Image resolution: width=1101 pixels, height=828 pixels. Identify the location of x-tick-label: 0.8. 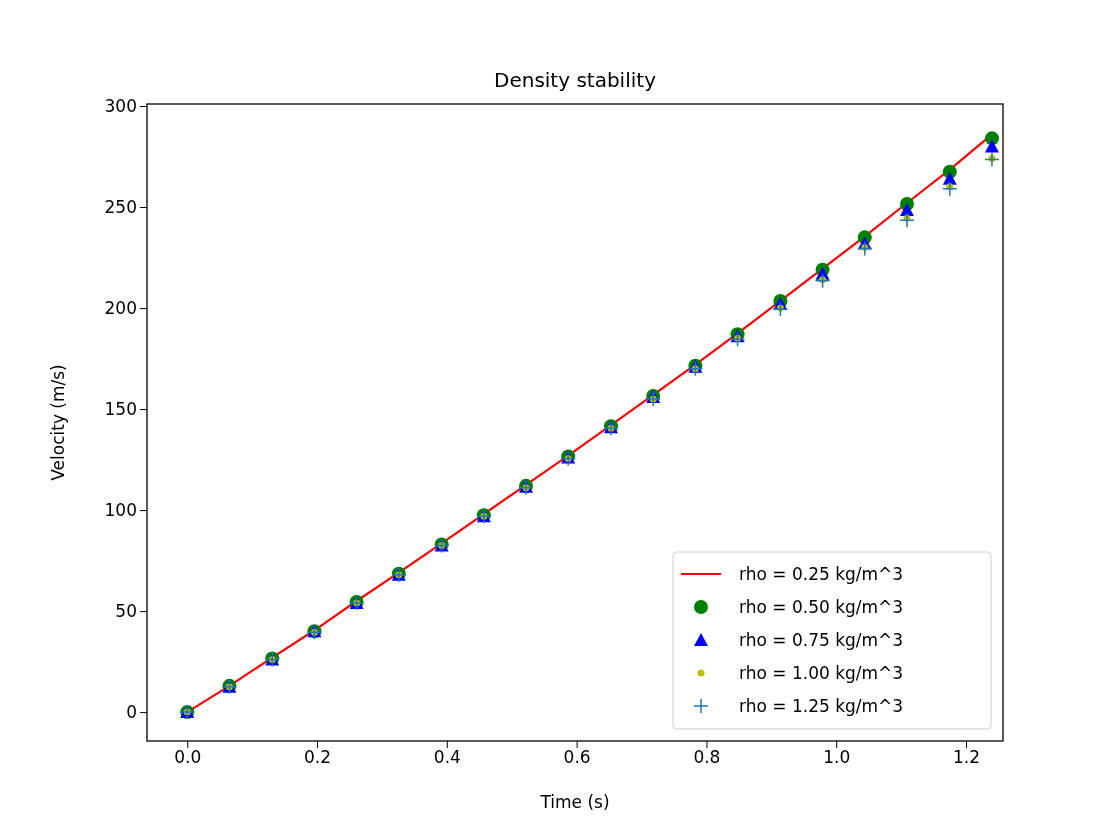
(707, 757).